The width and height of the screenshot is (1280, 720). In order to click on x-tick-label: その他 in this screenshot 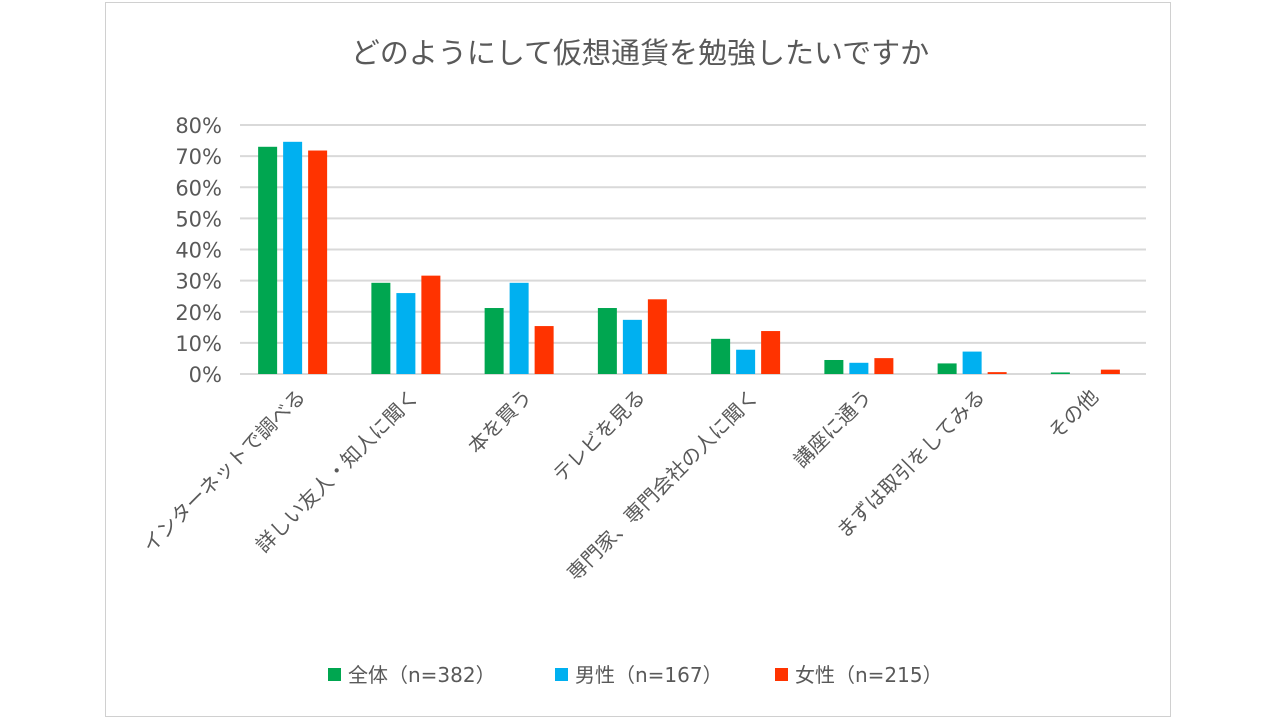, I will do `click(1073, 414)`.